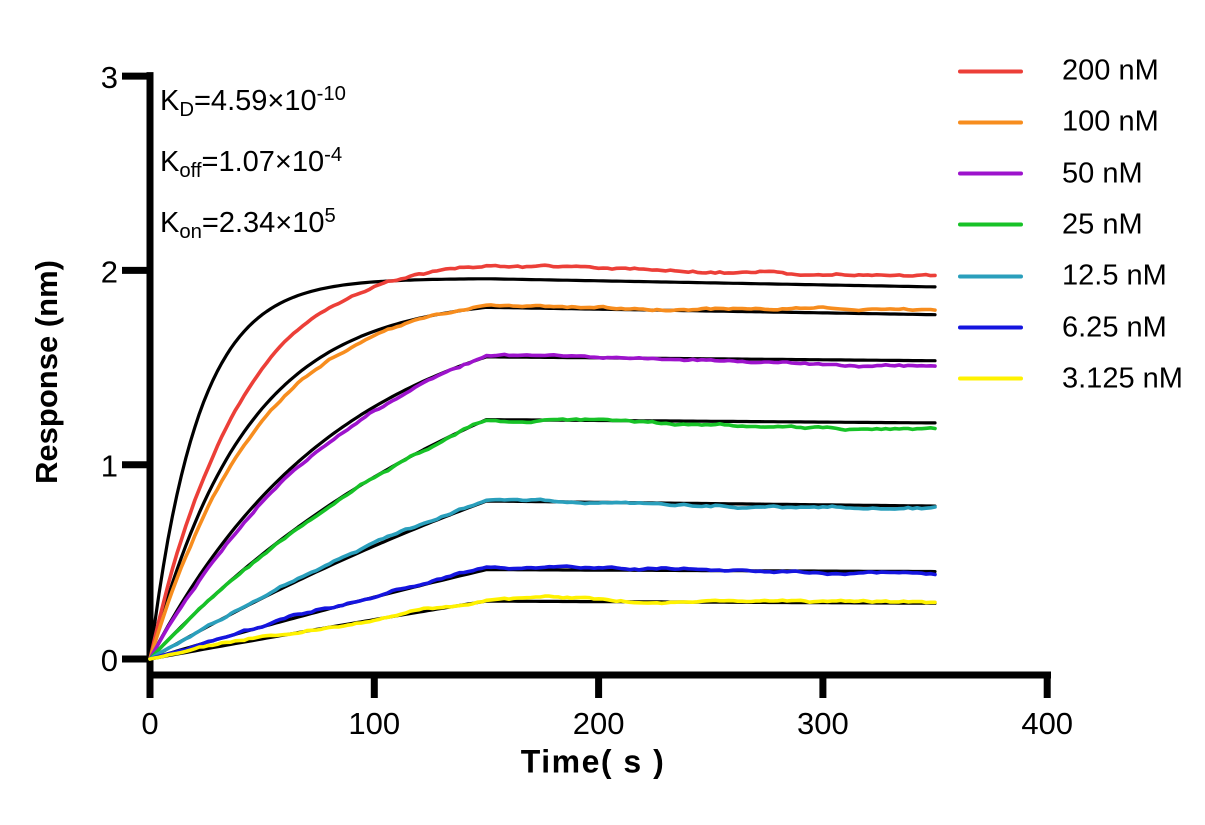  I want to click on kd-value: =4.59×10, so click(255, 101).